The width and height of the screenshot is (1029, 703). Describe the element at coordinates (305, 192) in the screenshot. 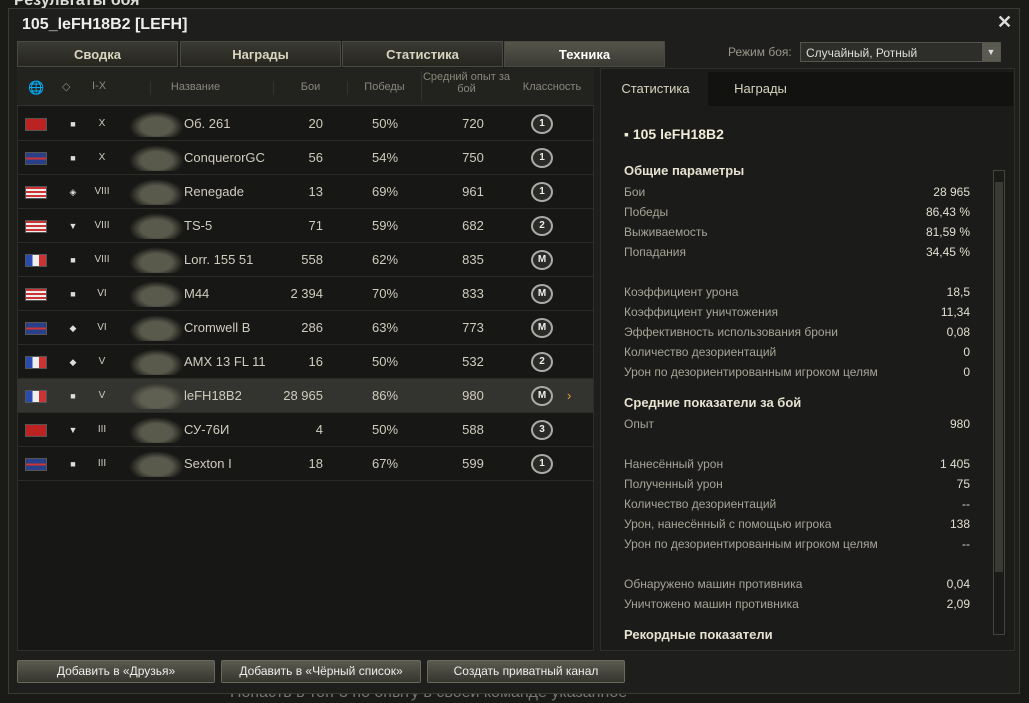

I see `vehicle-row: ◈ VIII Renegade 13 69% 961 1` at that location.